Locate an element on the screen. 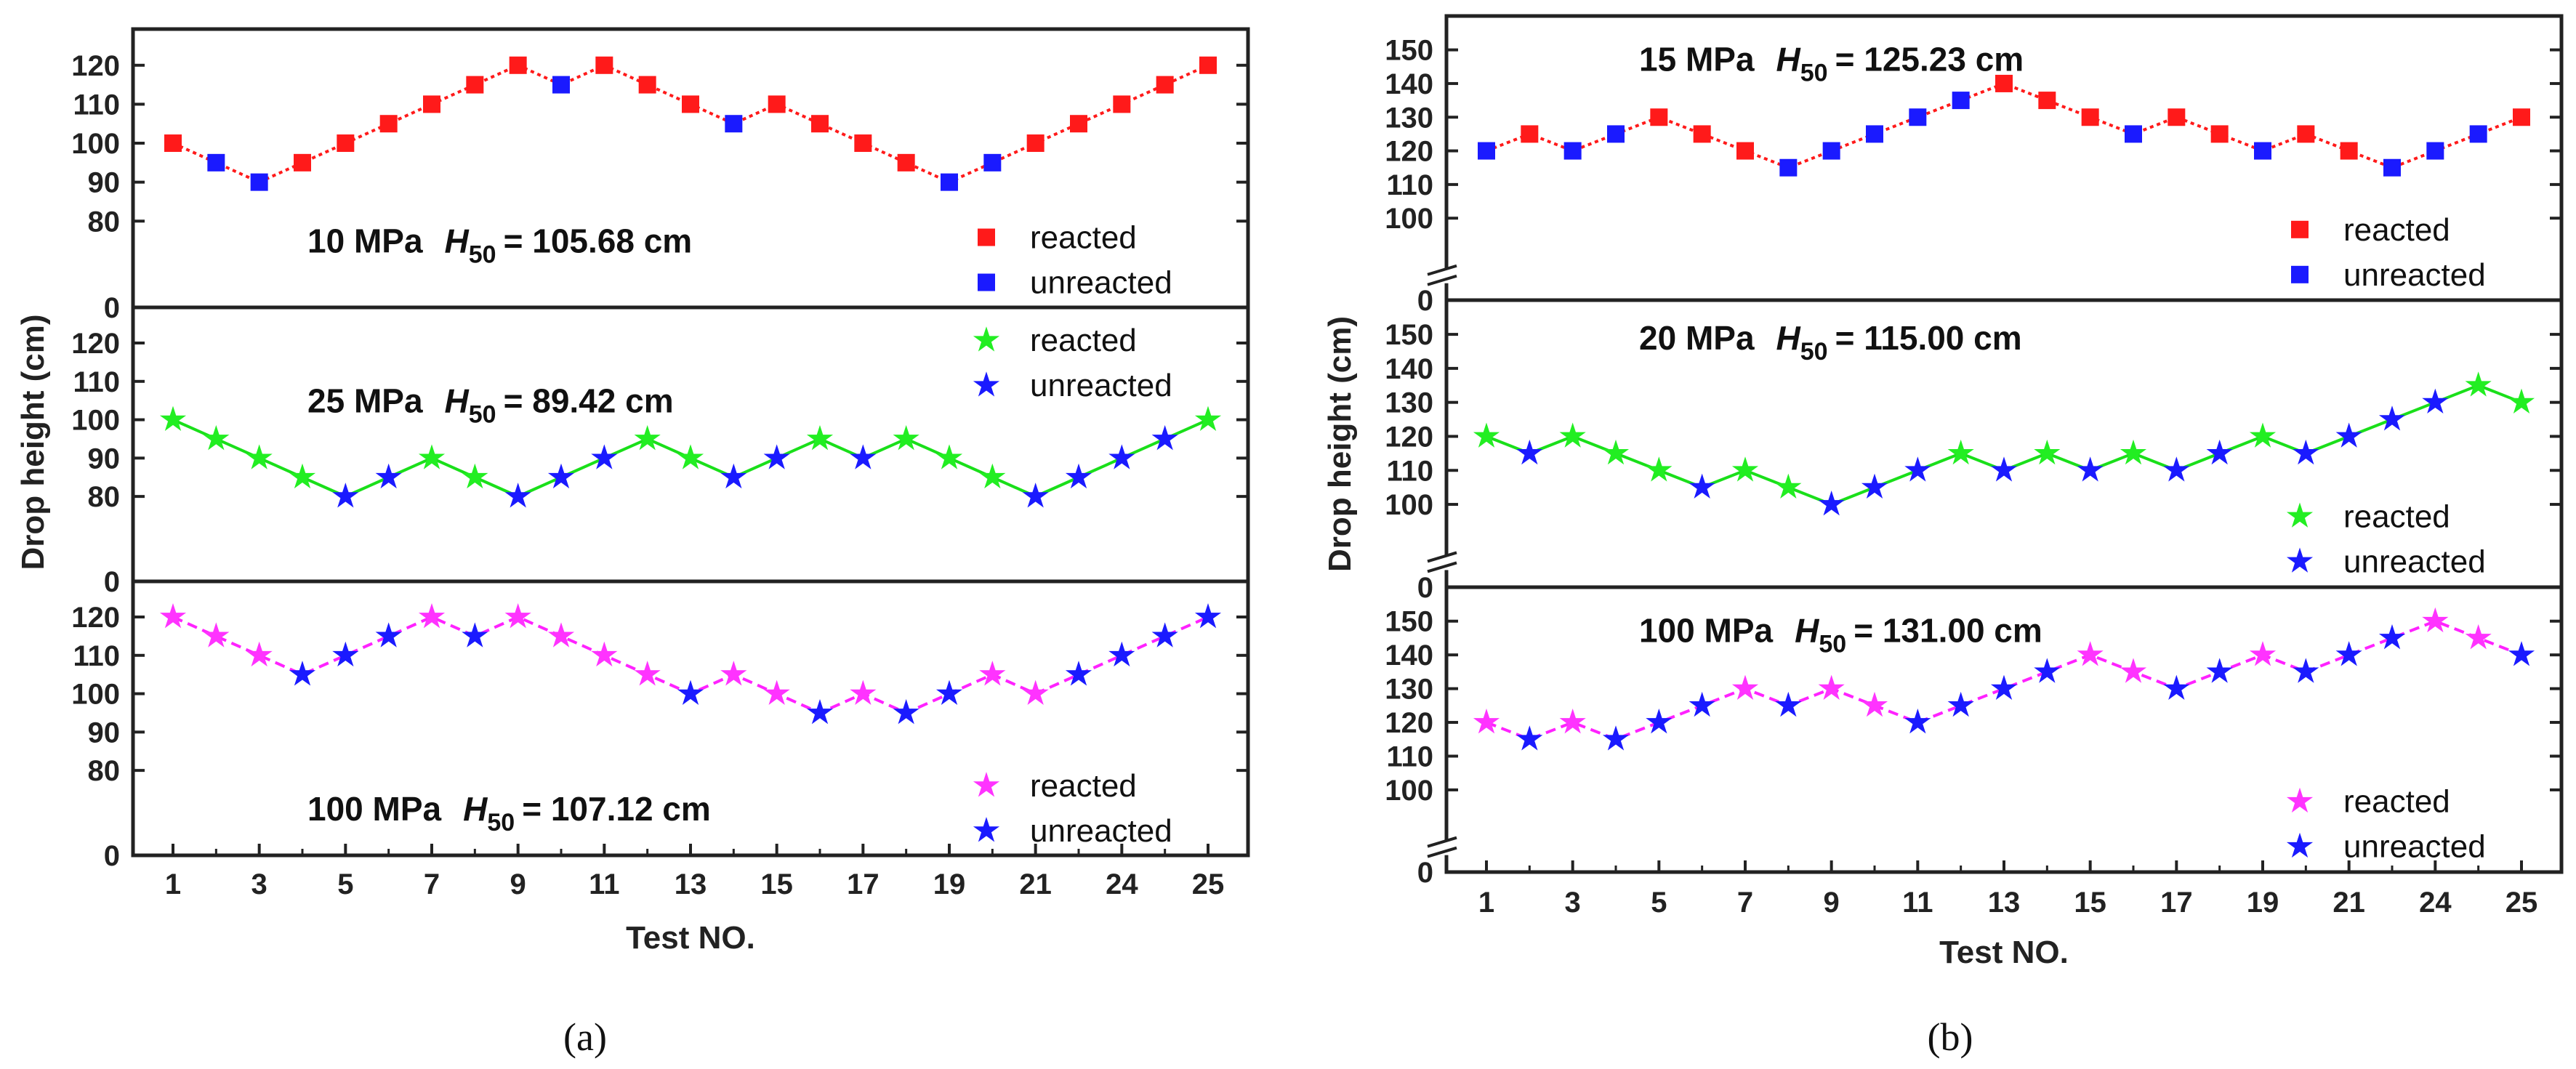  x-tick-label: 5 is located at coordinates (1659, 903).